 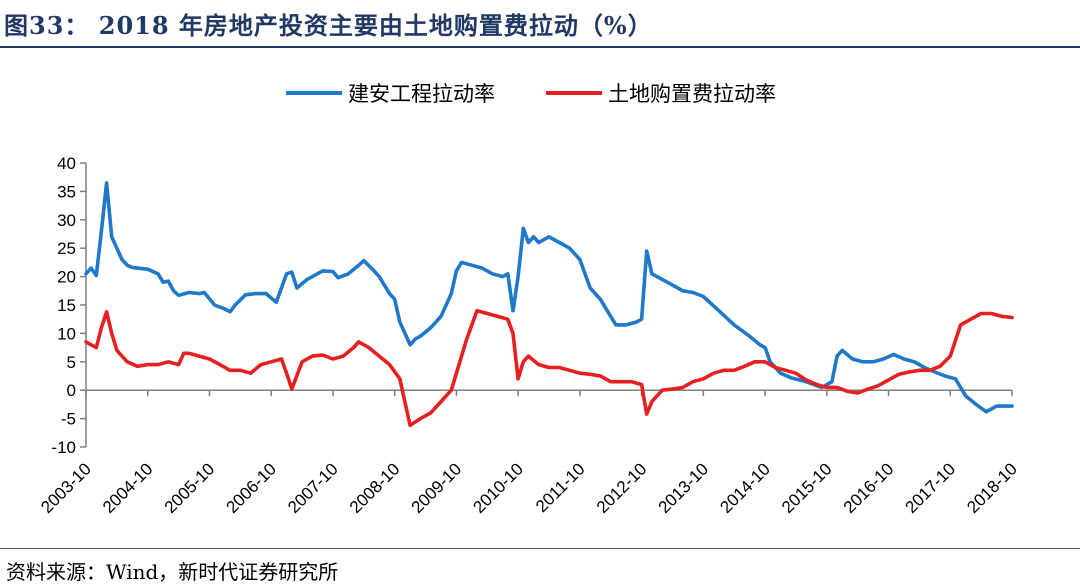 I want to click on x-tick-label: 2011-10, so click(x=560, y=487).